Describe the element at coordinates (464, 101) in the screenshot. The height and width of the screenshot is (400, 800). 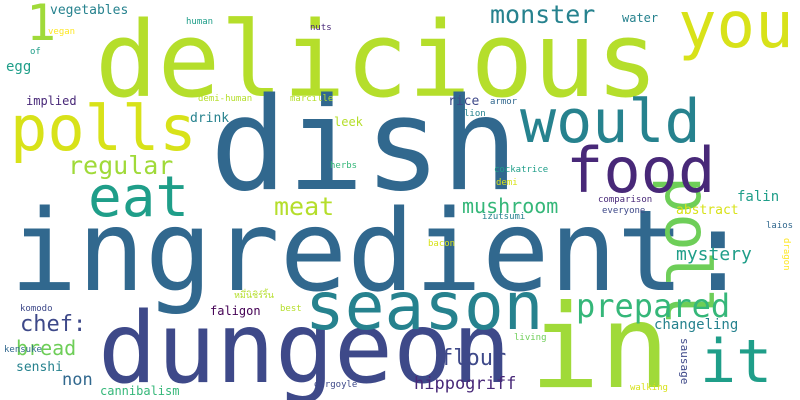
I see `word-rice: rice` at that location.